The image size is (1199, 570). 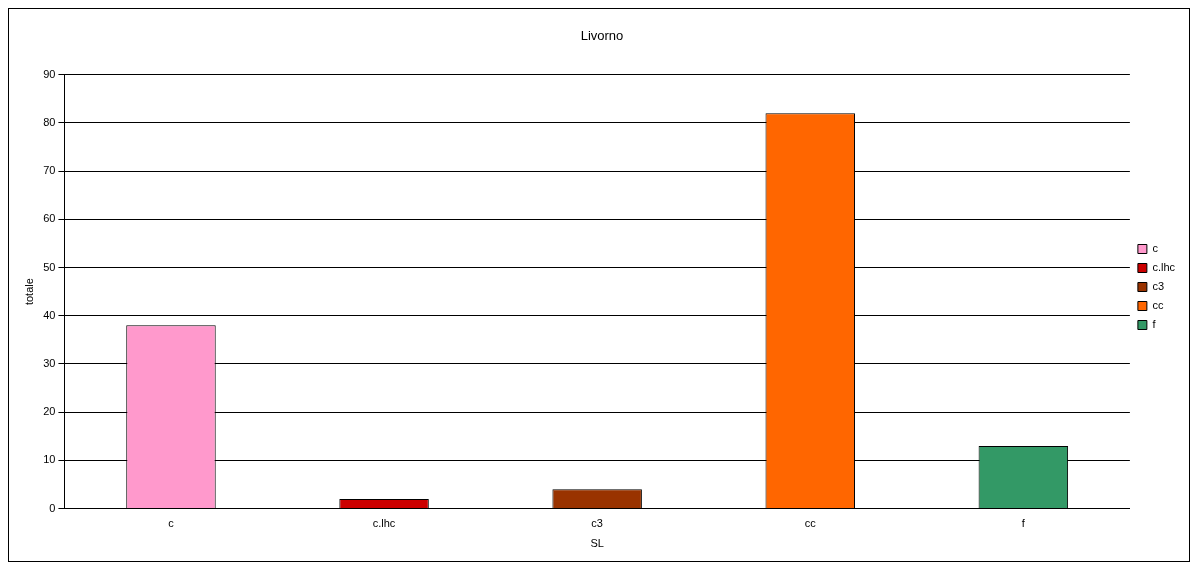 I want to click on x-tick-label: c.lhc, so click(x=384, y=523).